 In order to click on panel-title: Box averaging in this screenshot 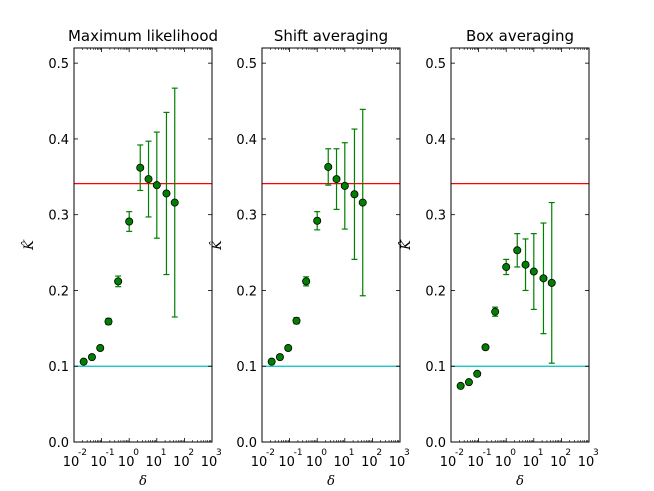, I will do `click(520, 36)`.